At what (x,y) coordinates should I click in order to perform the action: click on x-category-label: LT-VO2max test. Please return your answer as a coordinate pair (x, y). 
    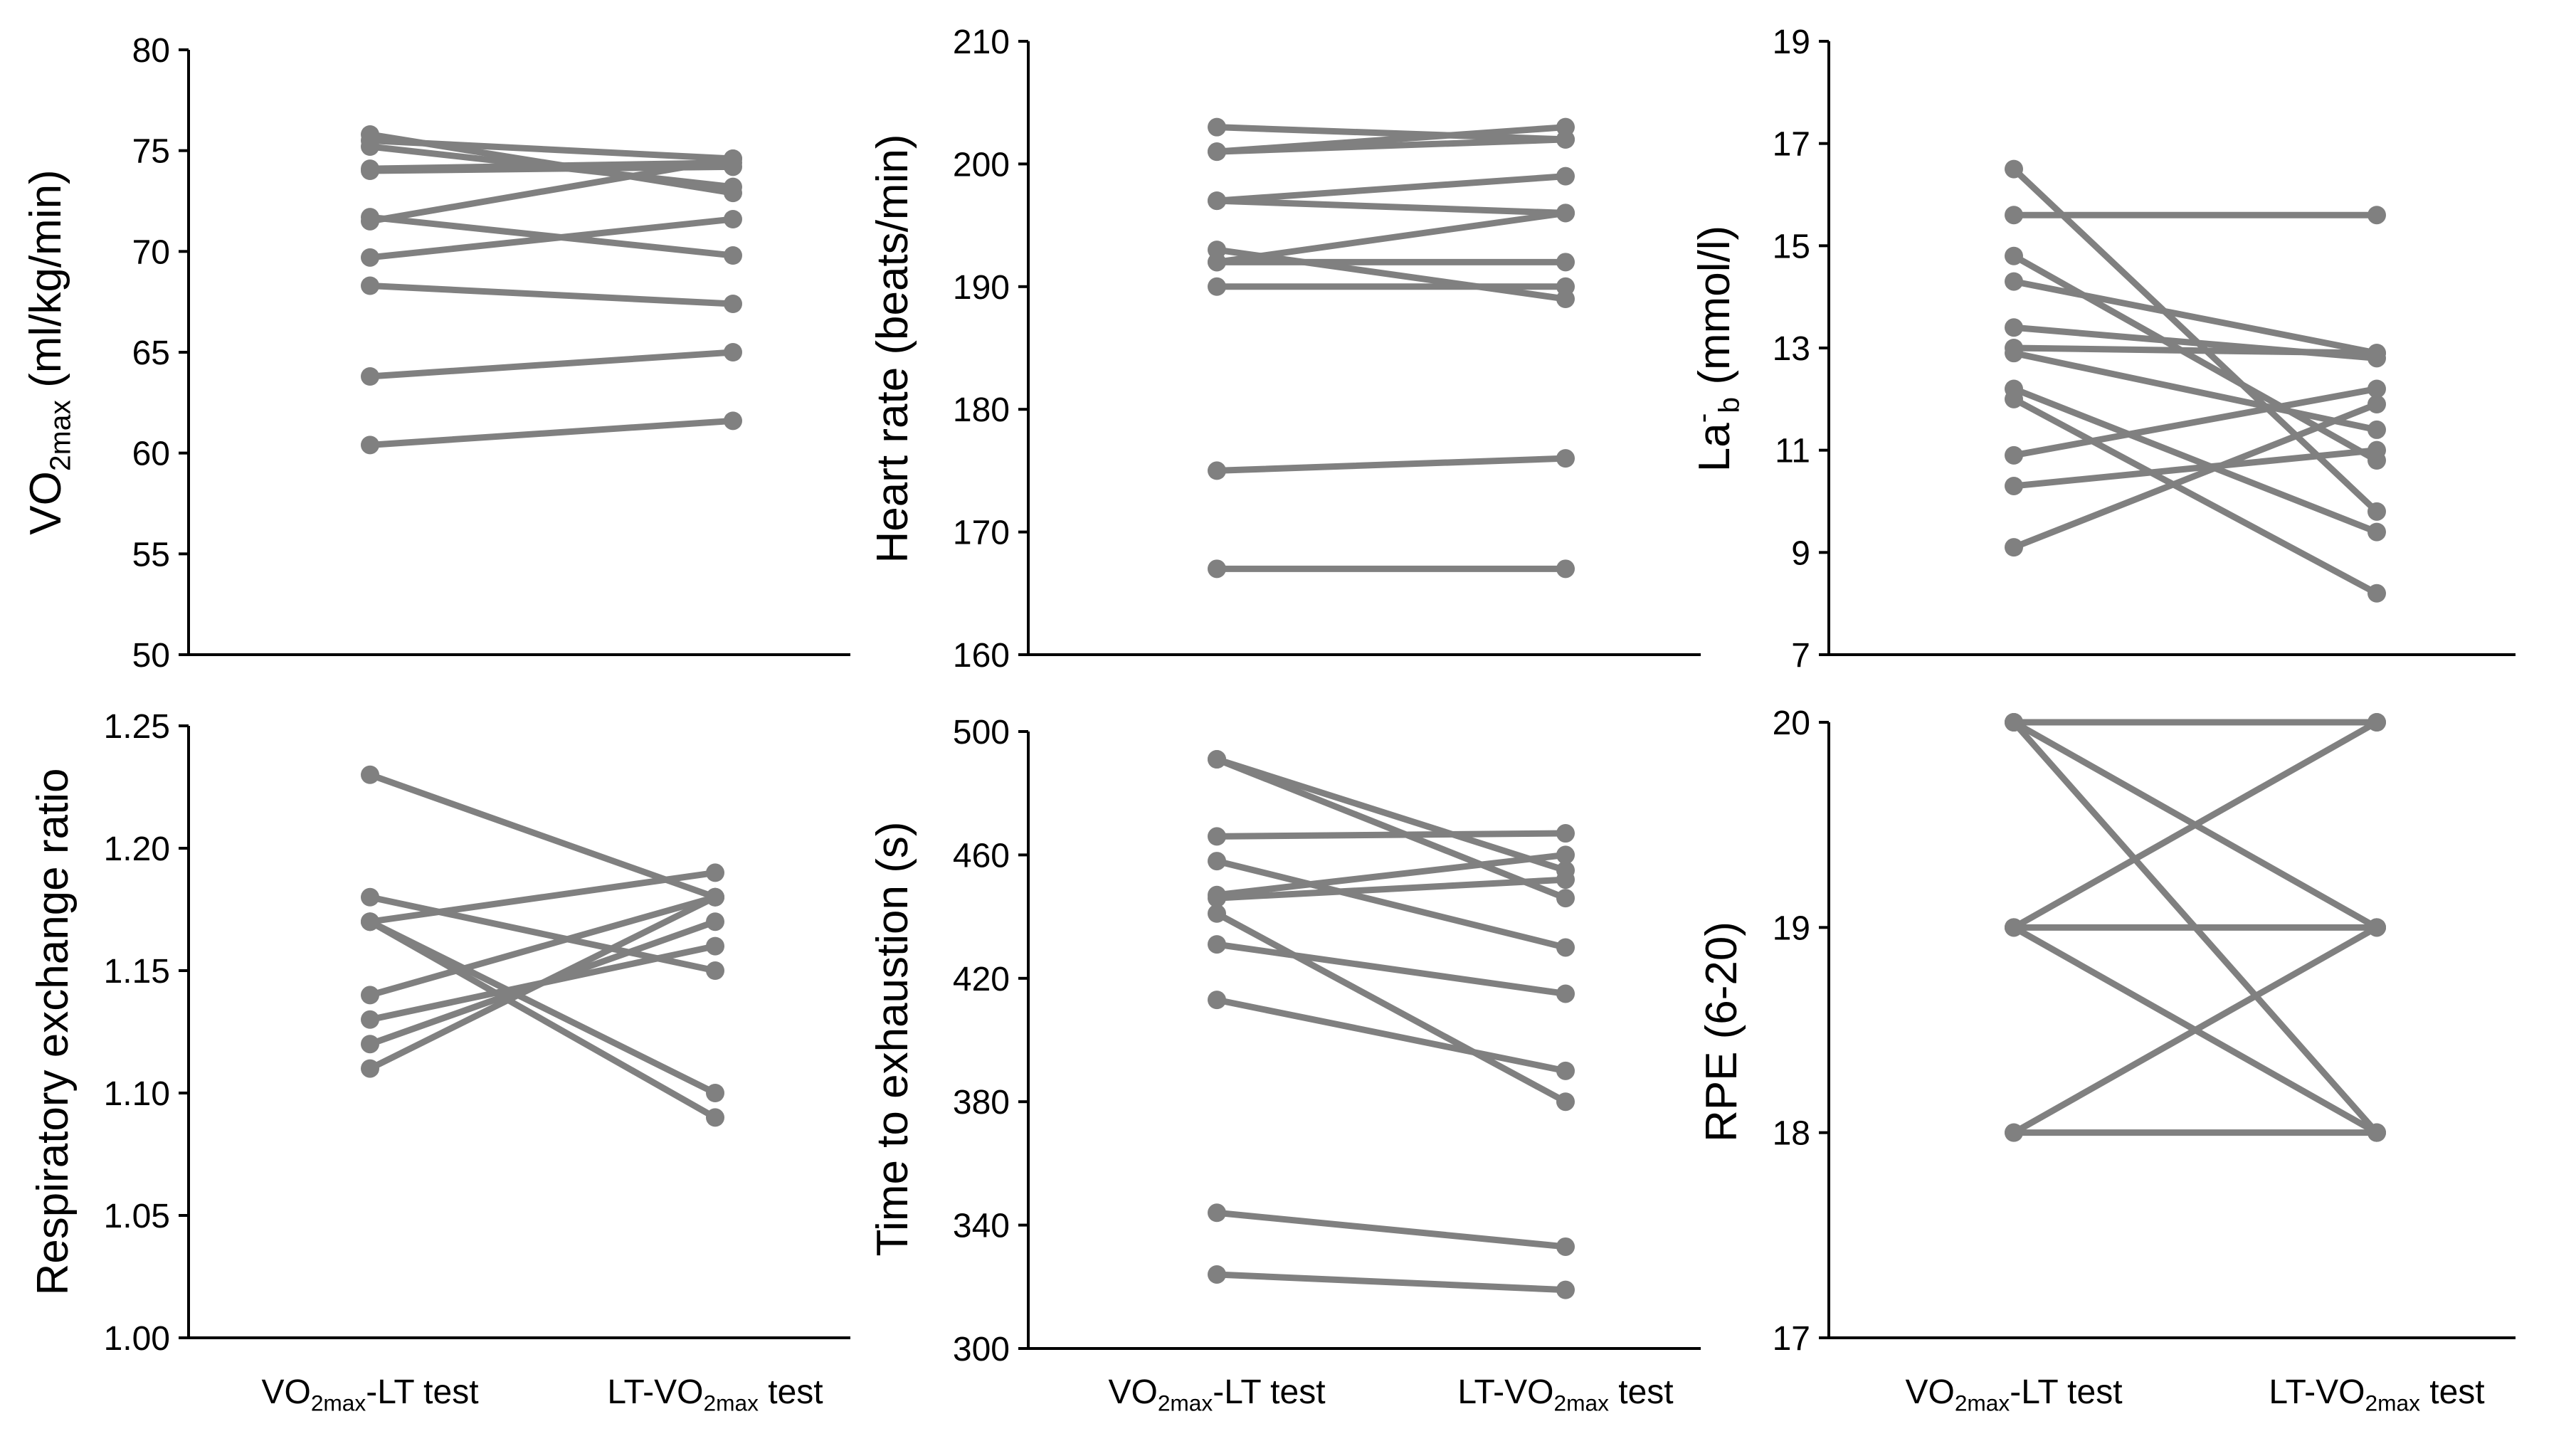
    Looking at the image, I should click on (1565, 1394).